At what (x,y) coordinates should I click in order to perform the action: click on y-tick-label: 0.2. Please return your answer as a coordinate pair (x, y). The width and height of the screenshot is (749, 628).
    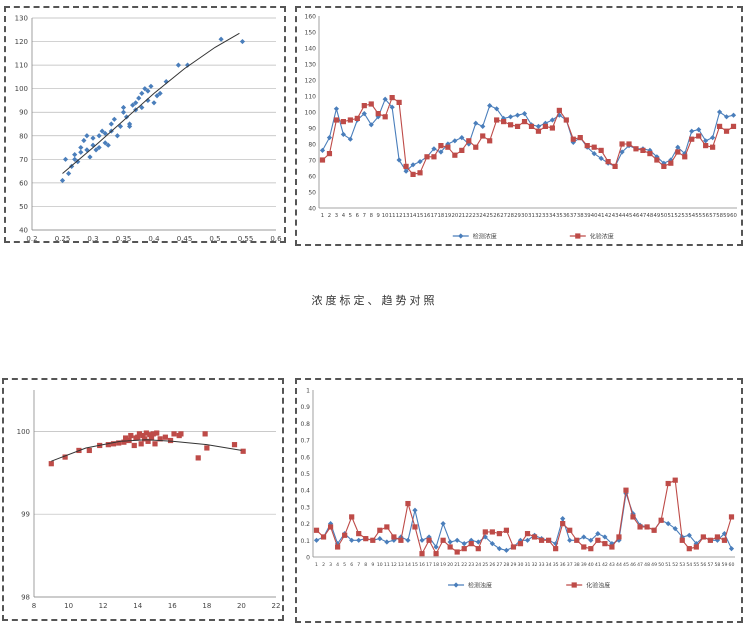
    Looking at the image, I should click on (305, 524).